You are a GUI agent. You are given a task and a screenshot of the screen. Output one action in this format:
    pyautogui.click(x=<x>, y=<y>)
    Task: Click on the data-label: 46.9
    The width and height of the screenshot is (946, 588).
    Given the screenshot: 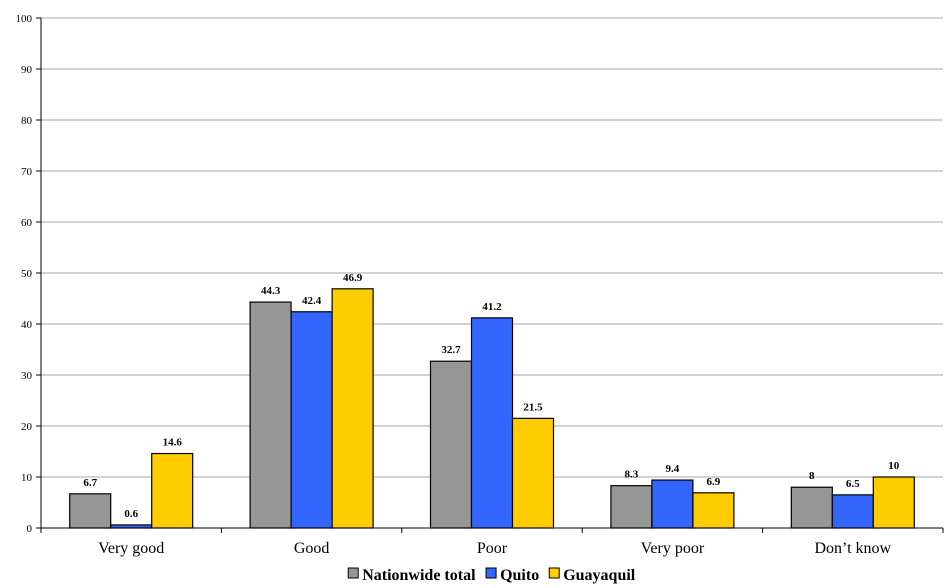 What is the action you would take?
    pyautogui.click(x=353, y=278)
    